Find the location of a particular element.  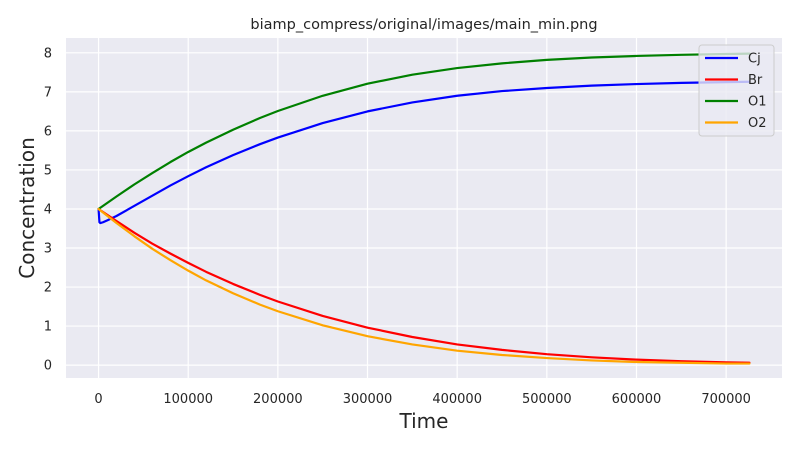

x-tick-label: 600000 is located at coordinates (637, 399).